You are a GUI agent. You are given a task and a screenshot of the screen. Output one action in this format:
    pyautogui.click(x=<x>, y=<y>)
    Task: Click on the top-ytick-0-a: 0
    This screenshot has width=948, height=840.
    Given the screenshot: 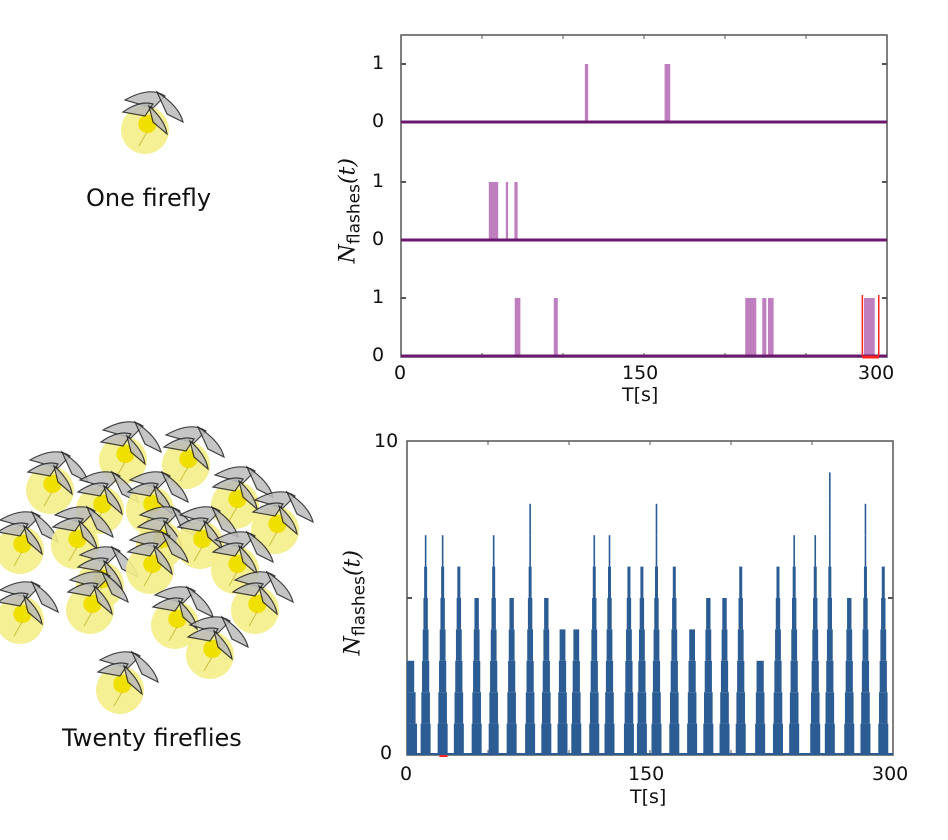 What is the action you would take?
    pyautogui.click(x=378, y=121)
    